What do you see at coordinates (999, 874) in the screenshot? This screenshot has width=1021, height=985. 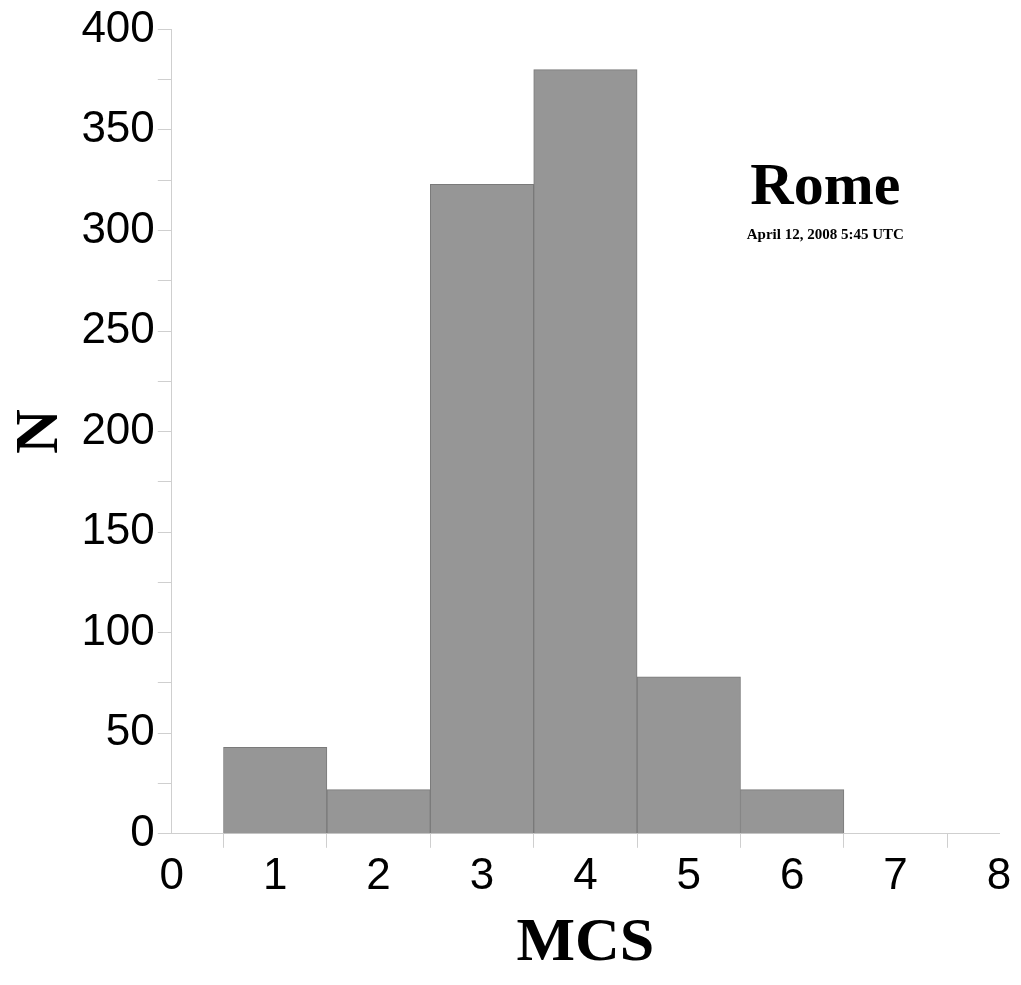 I see `x-tick-label: 8` at bounding box center [999, 874].